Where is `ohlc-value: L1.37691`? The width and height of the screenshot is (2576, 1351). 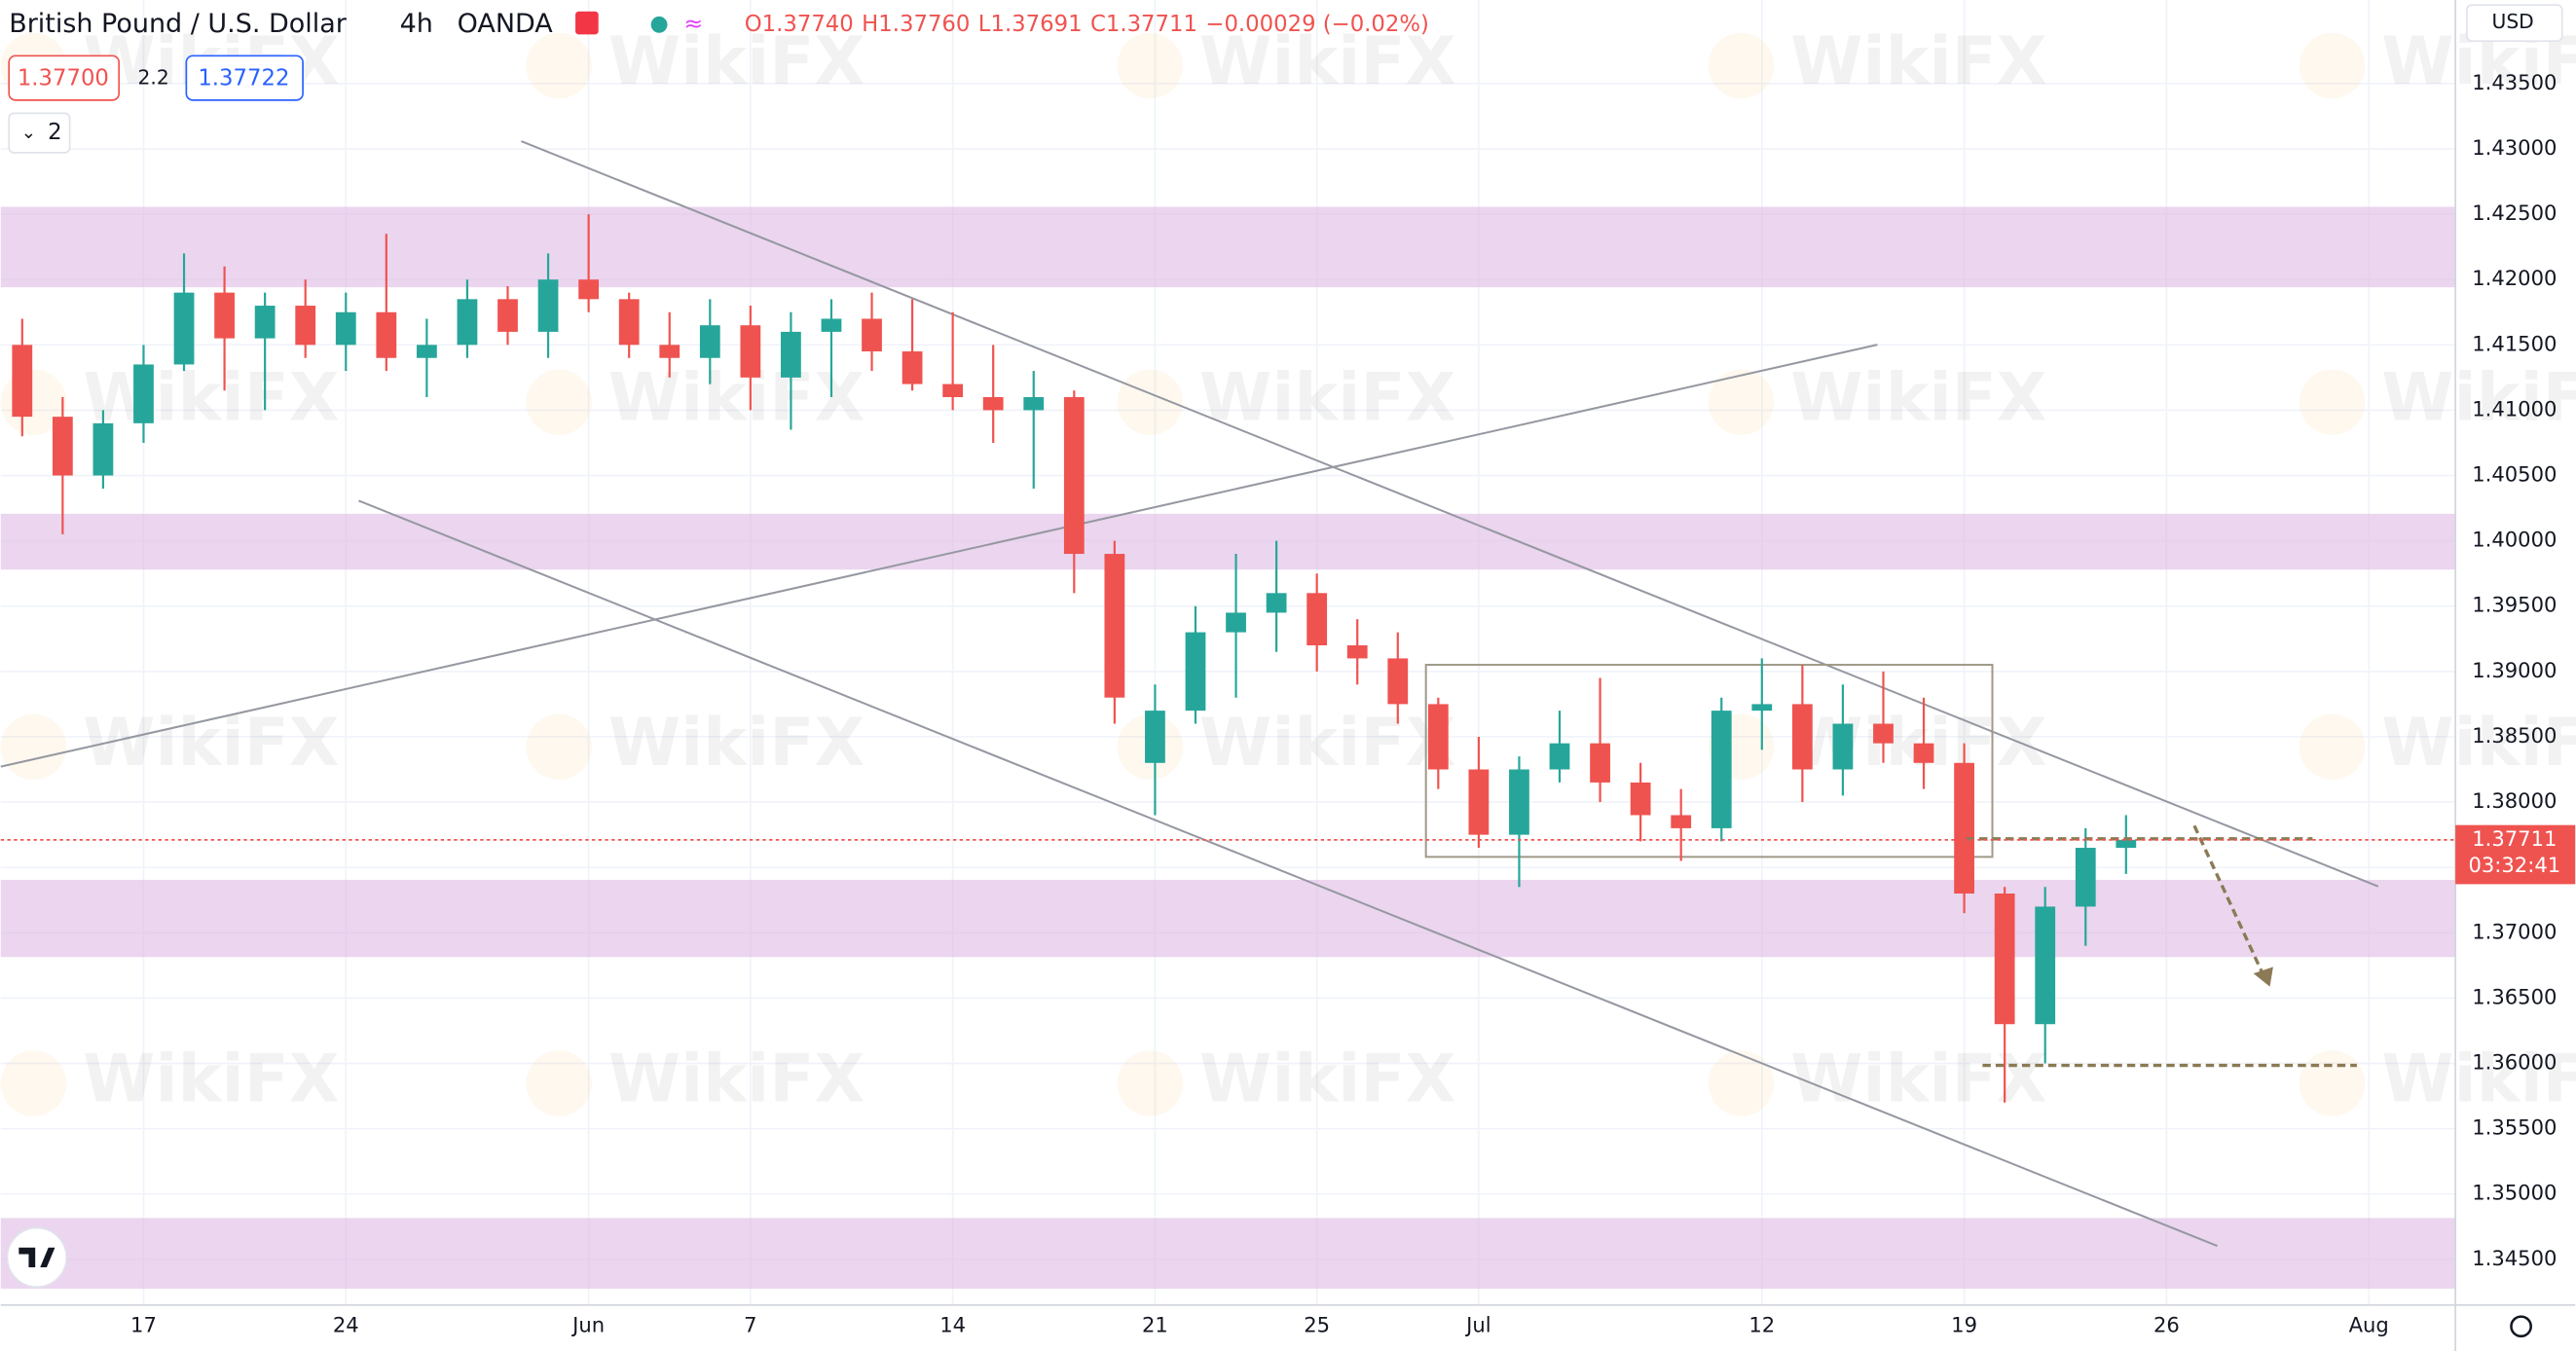
ohlc-value: L1.37691 is located at coordinates (1030, 24).